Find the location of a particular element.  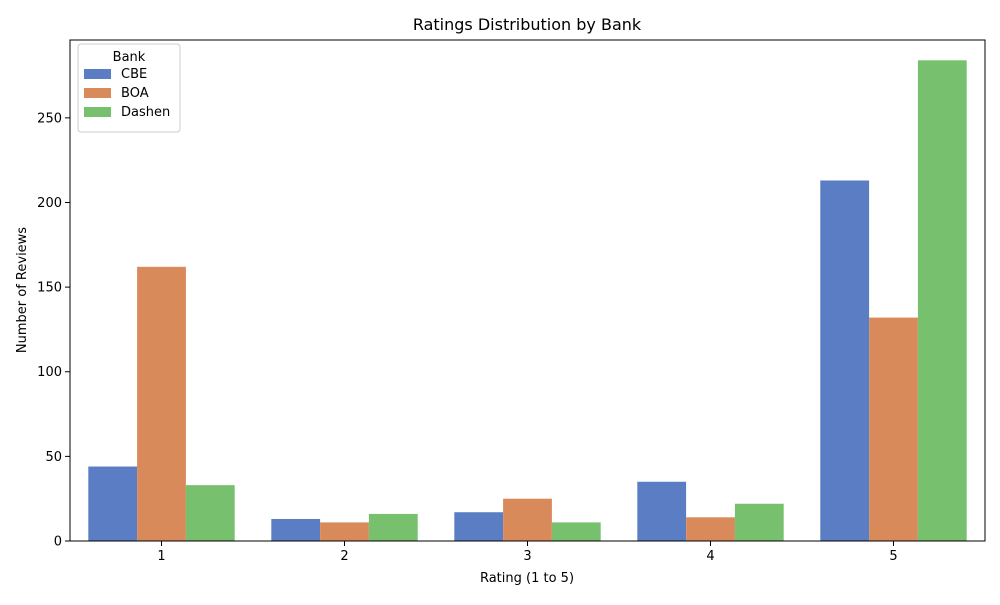

y-tick-label: 150 is located at coordinates (49, 288).